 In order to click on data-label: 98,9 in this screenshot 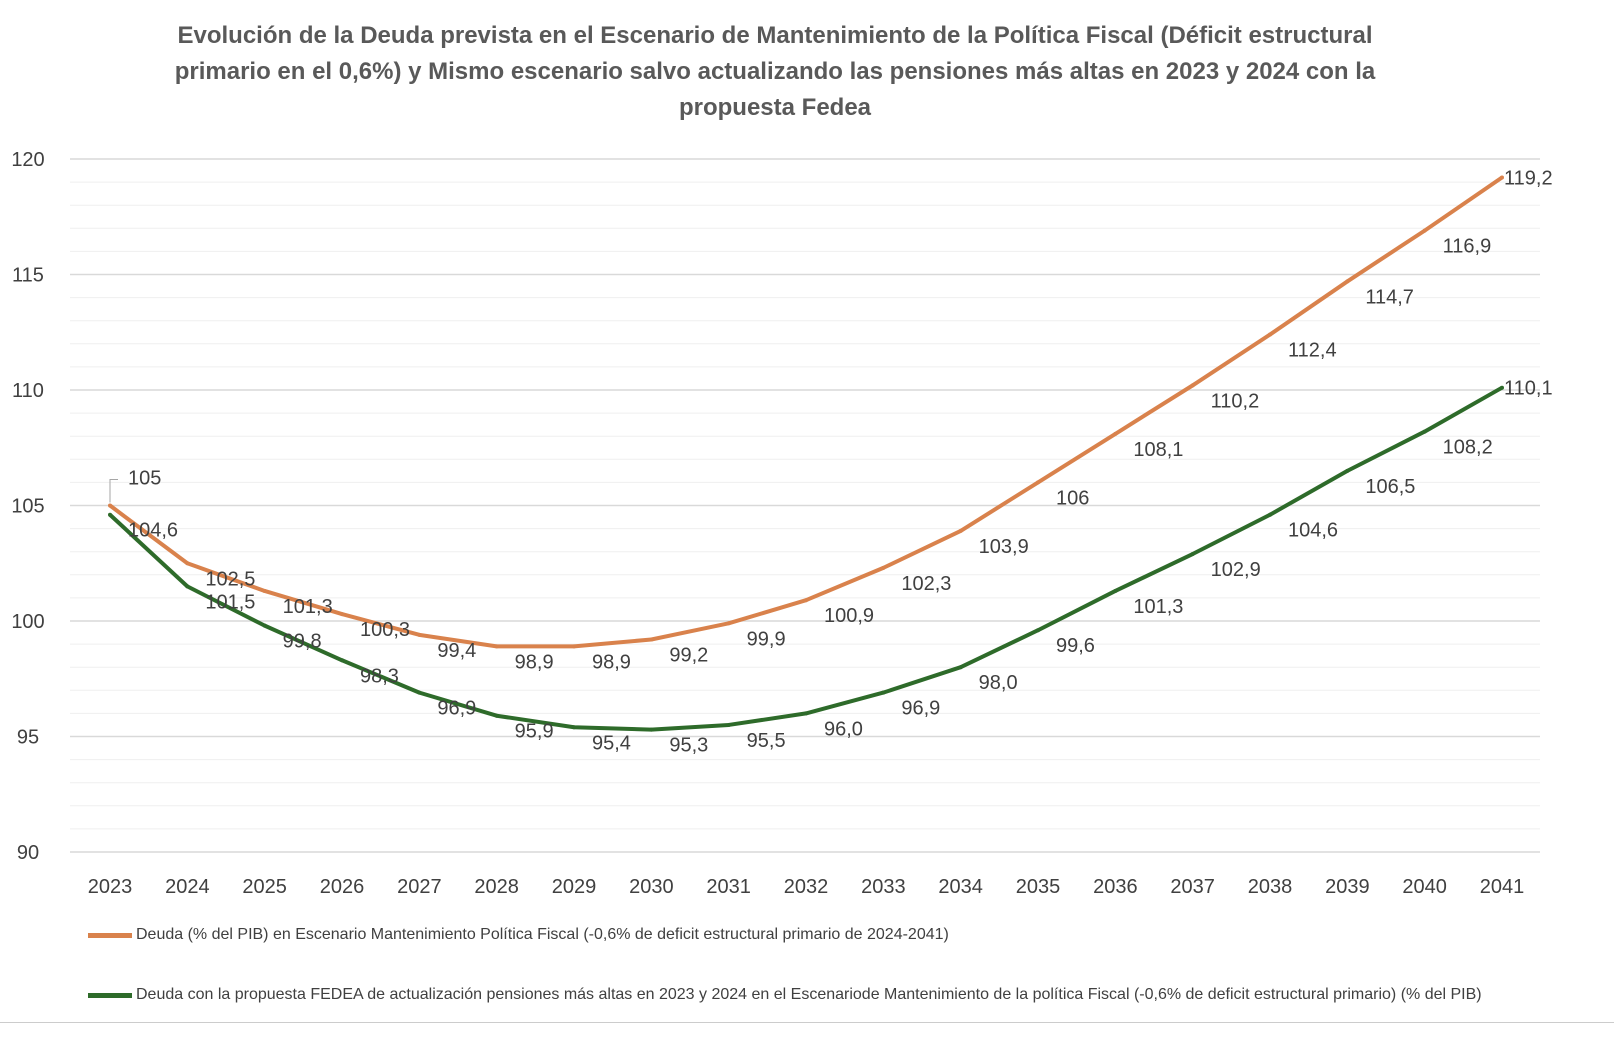, I will do `click(534, 662)`.